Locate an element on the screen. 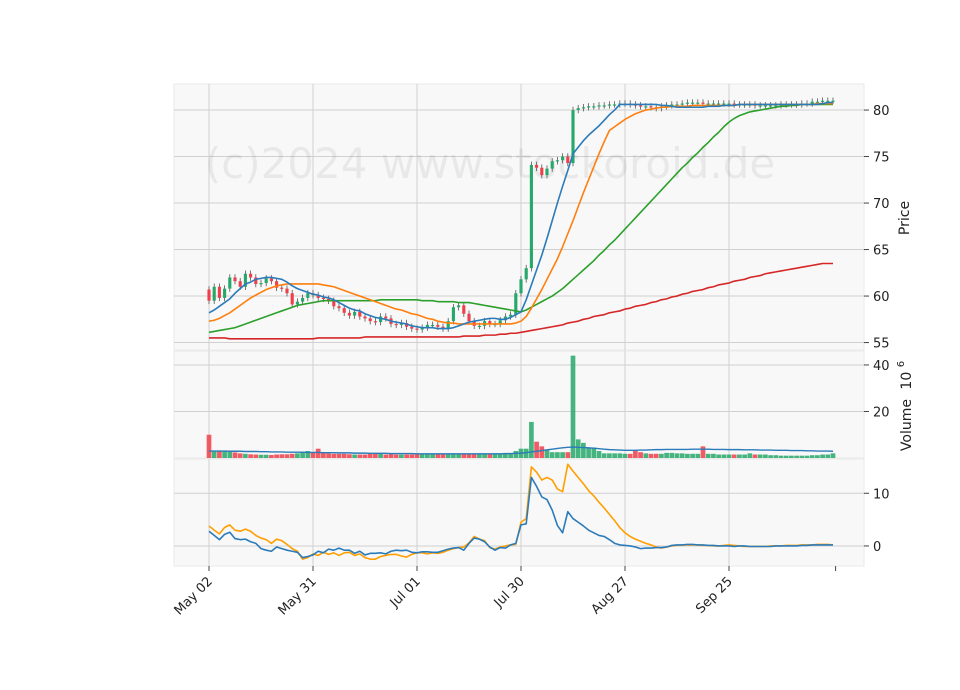  volume-axis-exponent-power: 6 is located at coordinates (901, 364).